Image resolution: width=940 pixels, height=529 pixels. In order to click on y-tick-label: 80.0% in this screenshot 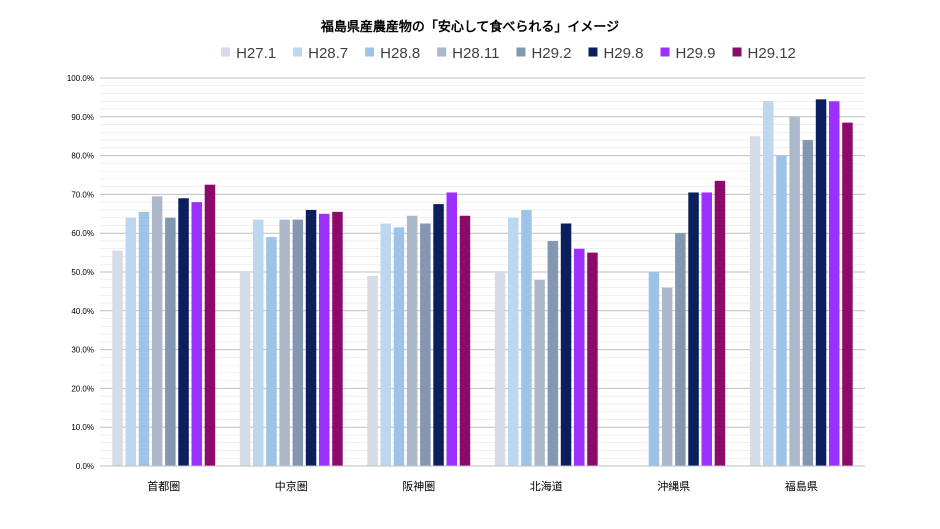, I will do `click(82, 156)`.